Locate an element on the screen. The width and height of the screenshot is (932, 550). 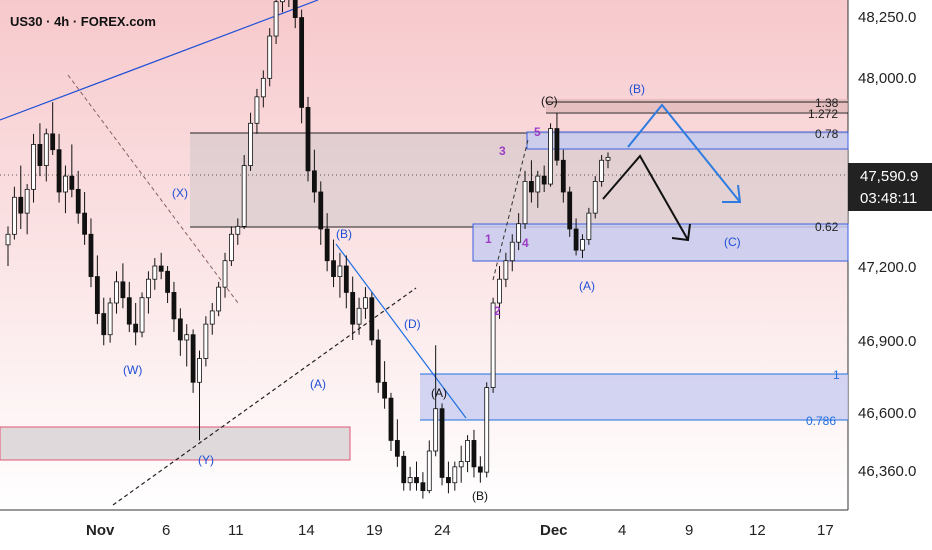
supply-zone-blue is located at coordinates (687, 140).